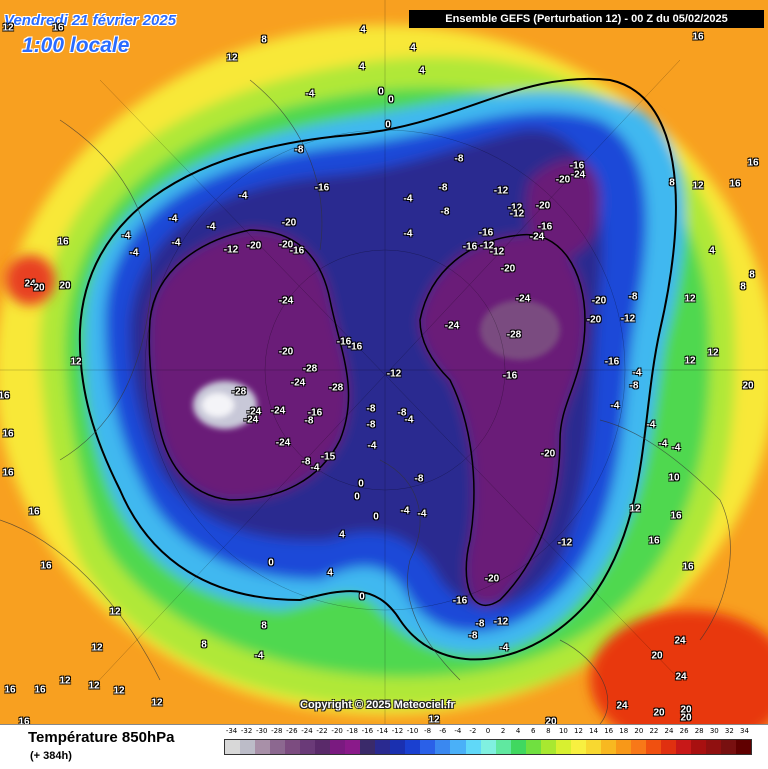 The height and width of the screenshot is (769, 768). Describe the element at coordinates (518, 731) in the screenshot. I see `scale-label: 4` at that location.